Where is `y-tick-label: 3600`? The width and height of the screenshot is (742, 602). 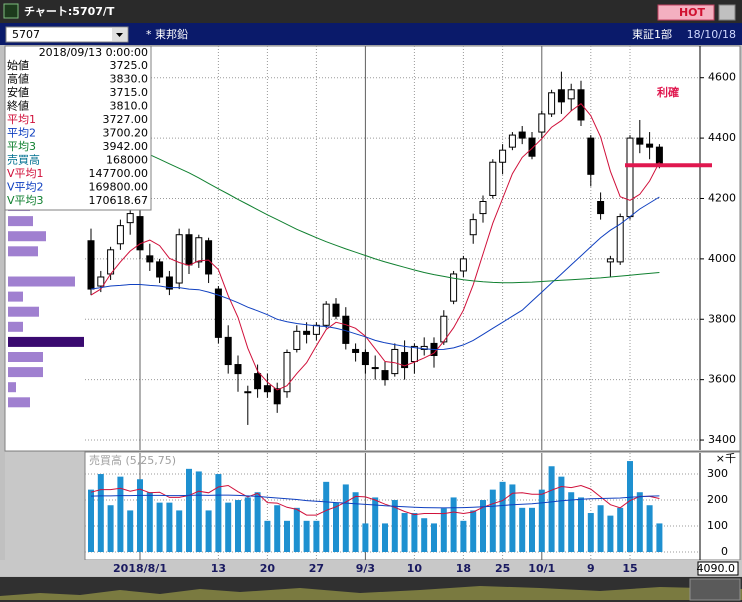
y-tick-label: 3600 is located at coordinates (722, 379).